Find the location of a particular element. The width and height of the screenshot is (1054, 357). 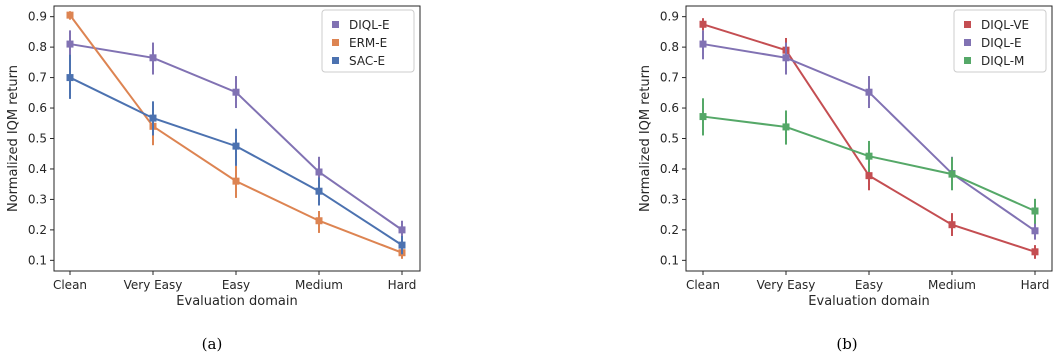

legend-label: DIQL-M is located at coordinates (1002, 61).